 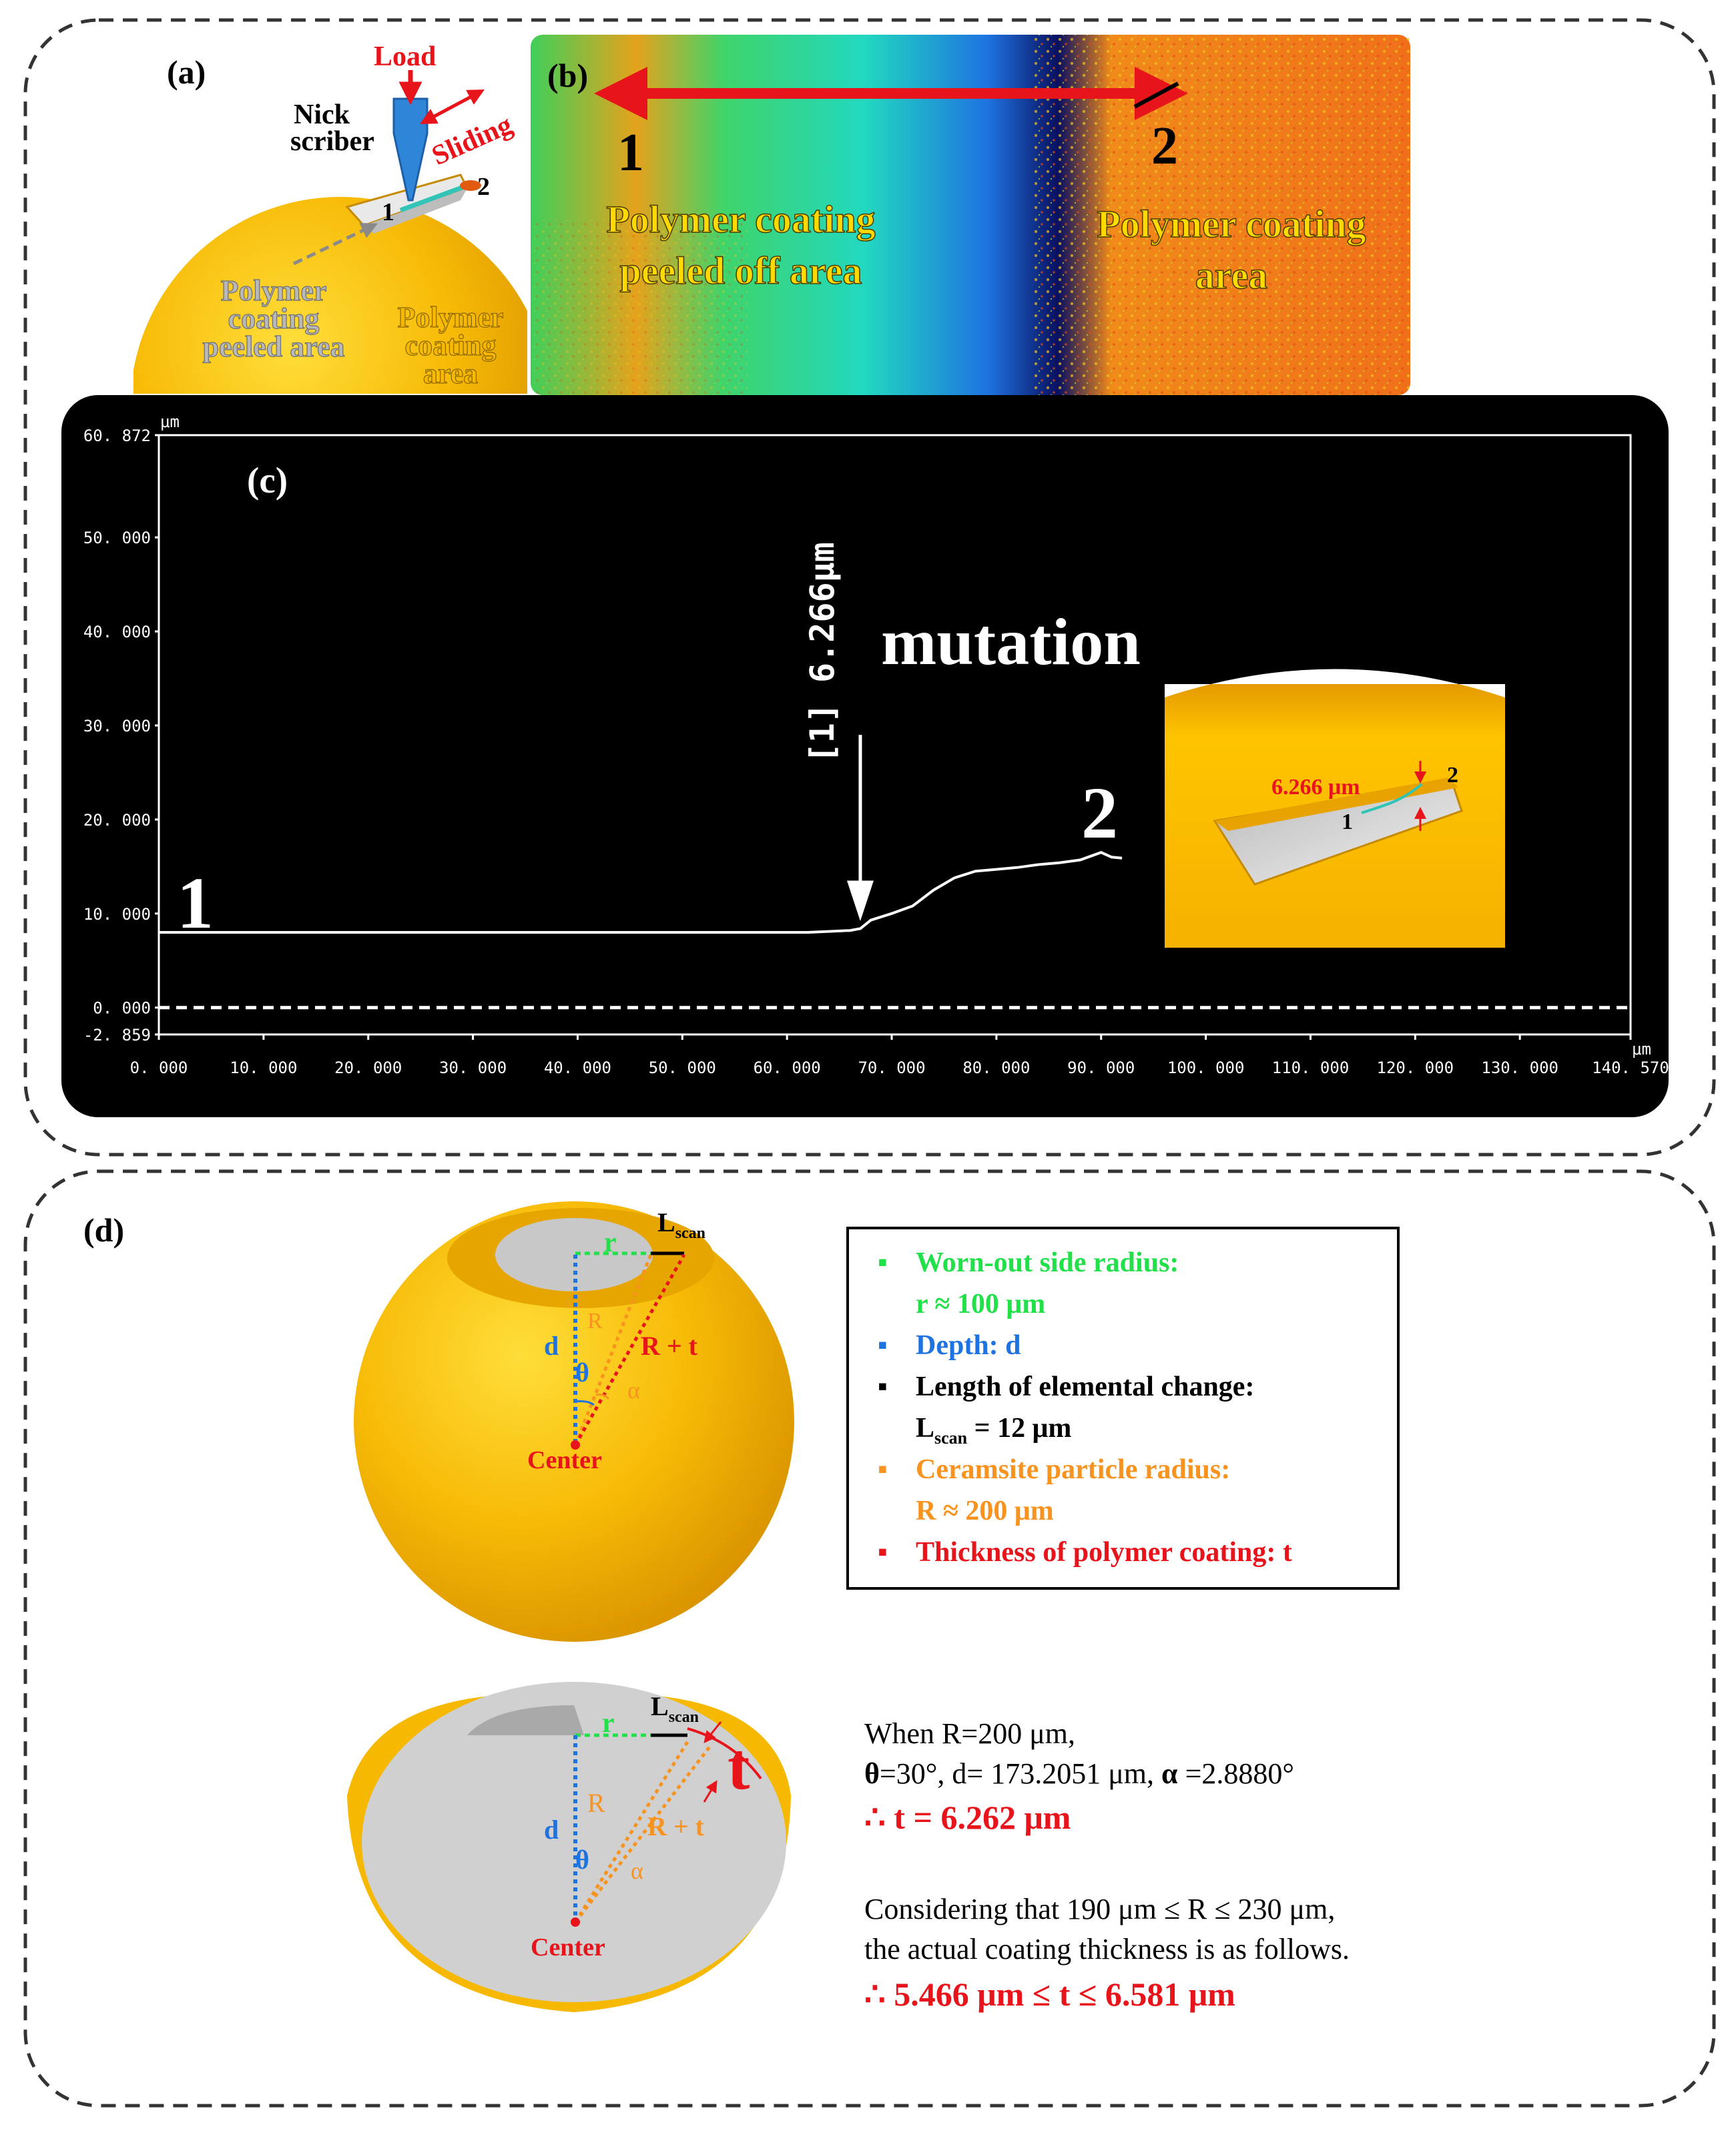 I want to click on peeled-area-label-2: peeled off area, so click(x=741, y=270).